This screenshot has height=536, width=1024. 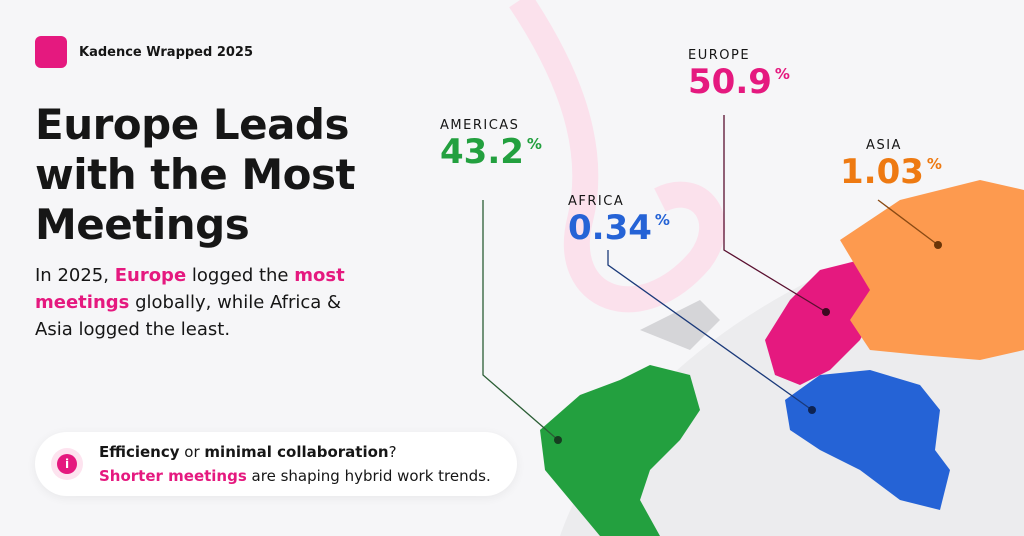 I want to click on region-value: 1.03%, so click(x=891, y=172).